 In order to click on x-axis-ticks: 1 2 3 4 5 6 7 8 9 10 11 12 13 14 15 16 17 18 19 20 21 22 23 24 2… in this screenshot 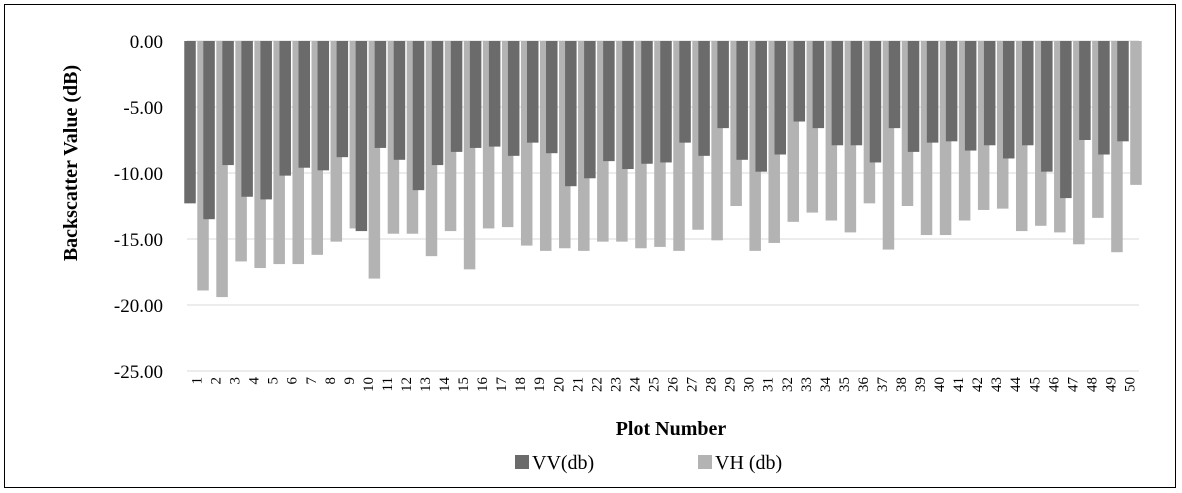, I will do `click(664, 385)`.